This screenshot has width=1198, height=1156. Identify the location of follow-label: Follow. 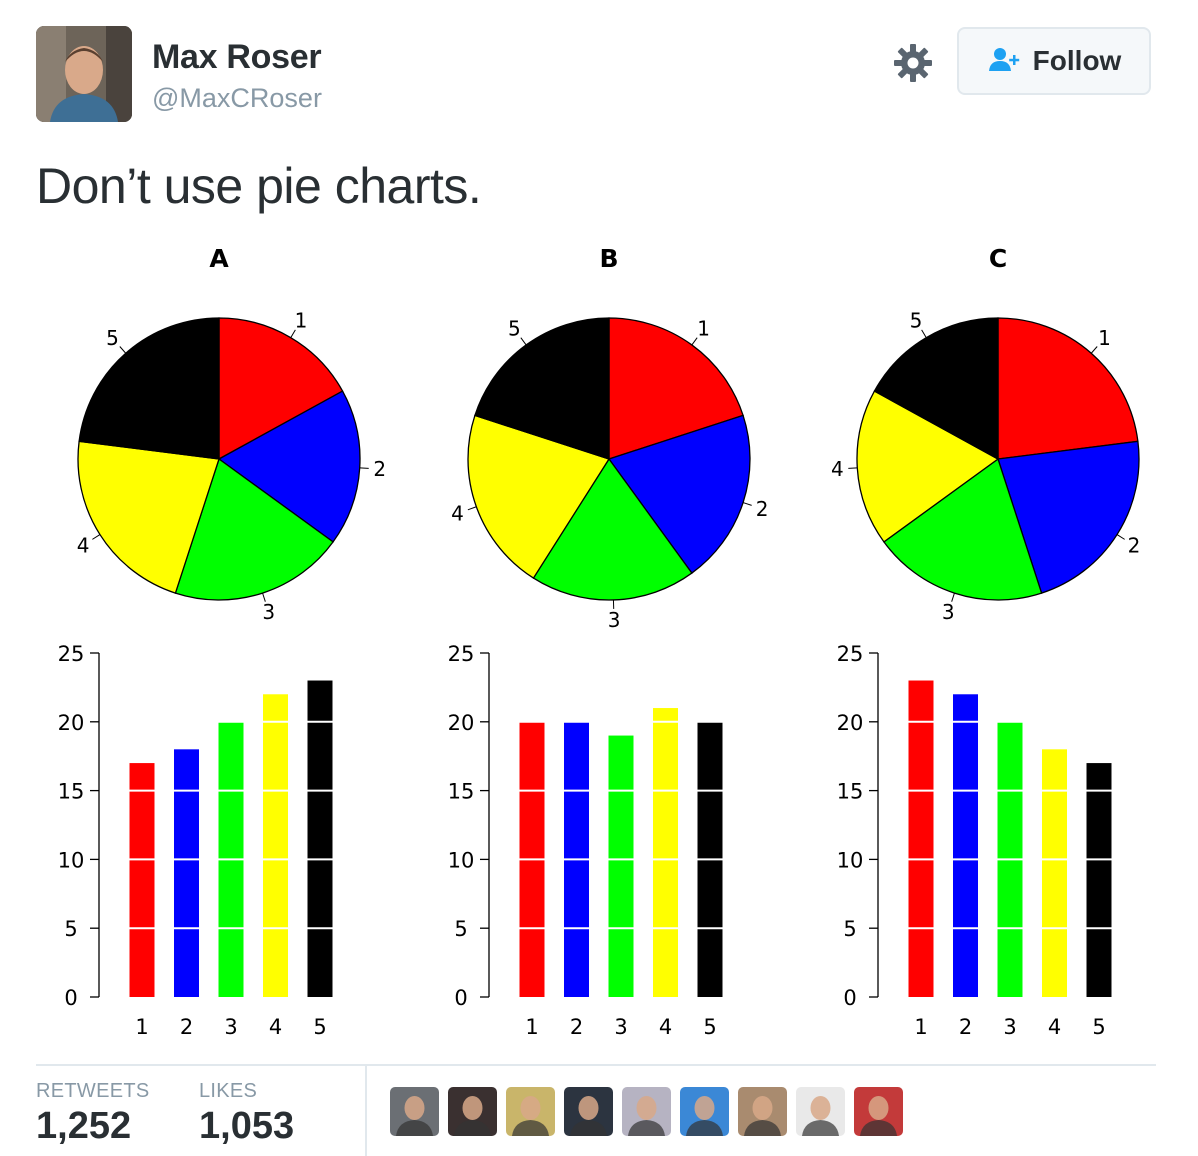
(1077, 60).